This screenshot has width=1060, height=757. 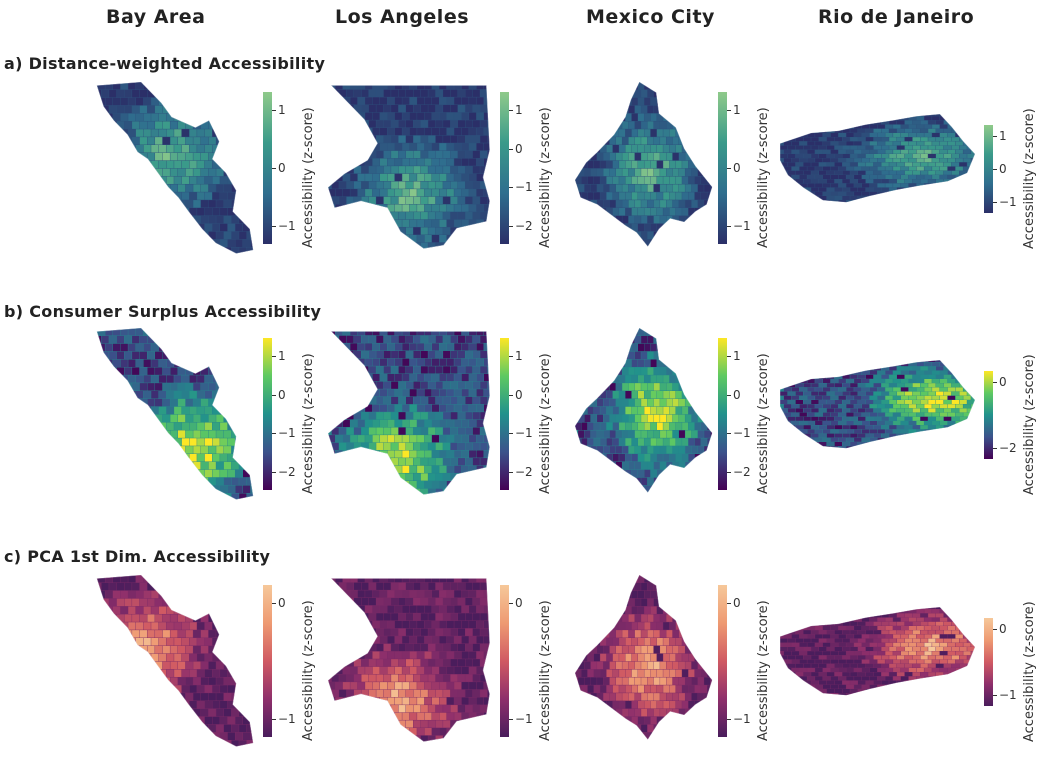 I want to click on map-distance-weighted-mexico-city, so click(x=643, y=164).